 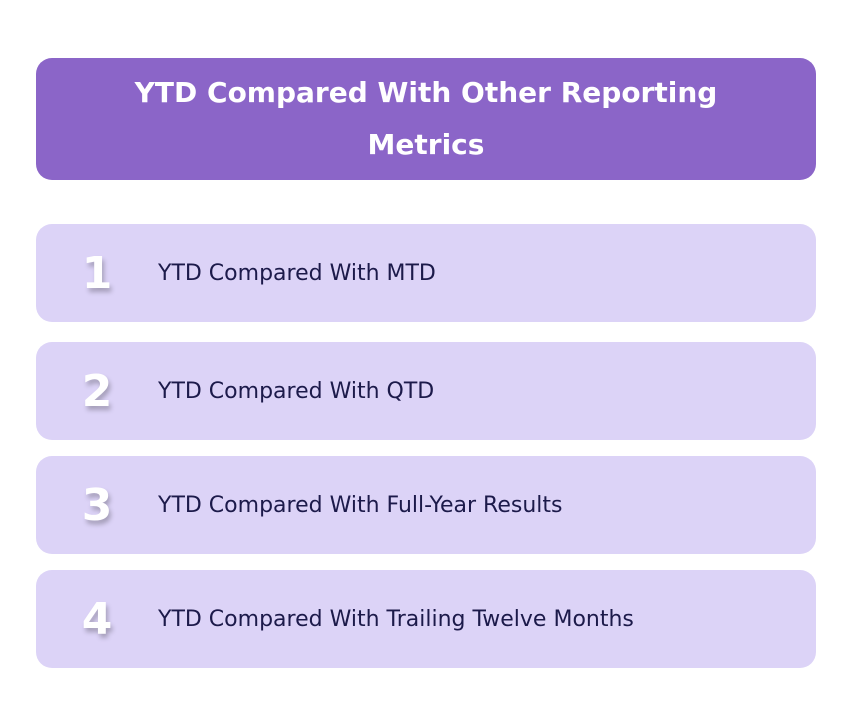 I want to click on item-label: YTD Compared With QTD, so click(x=296, y=391).